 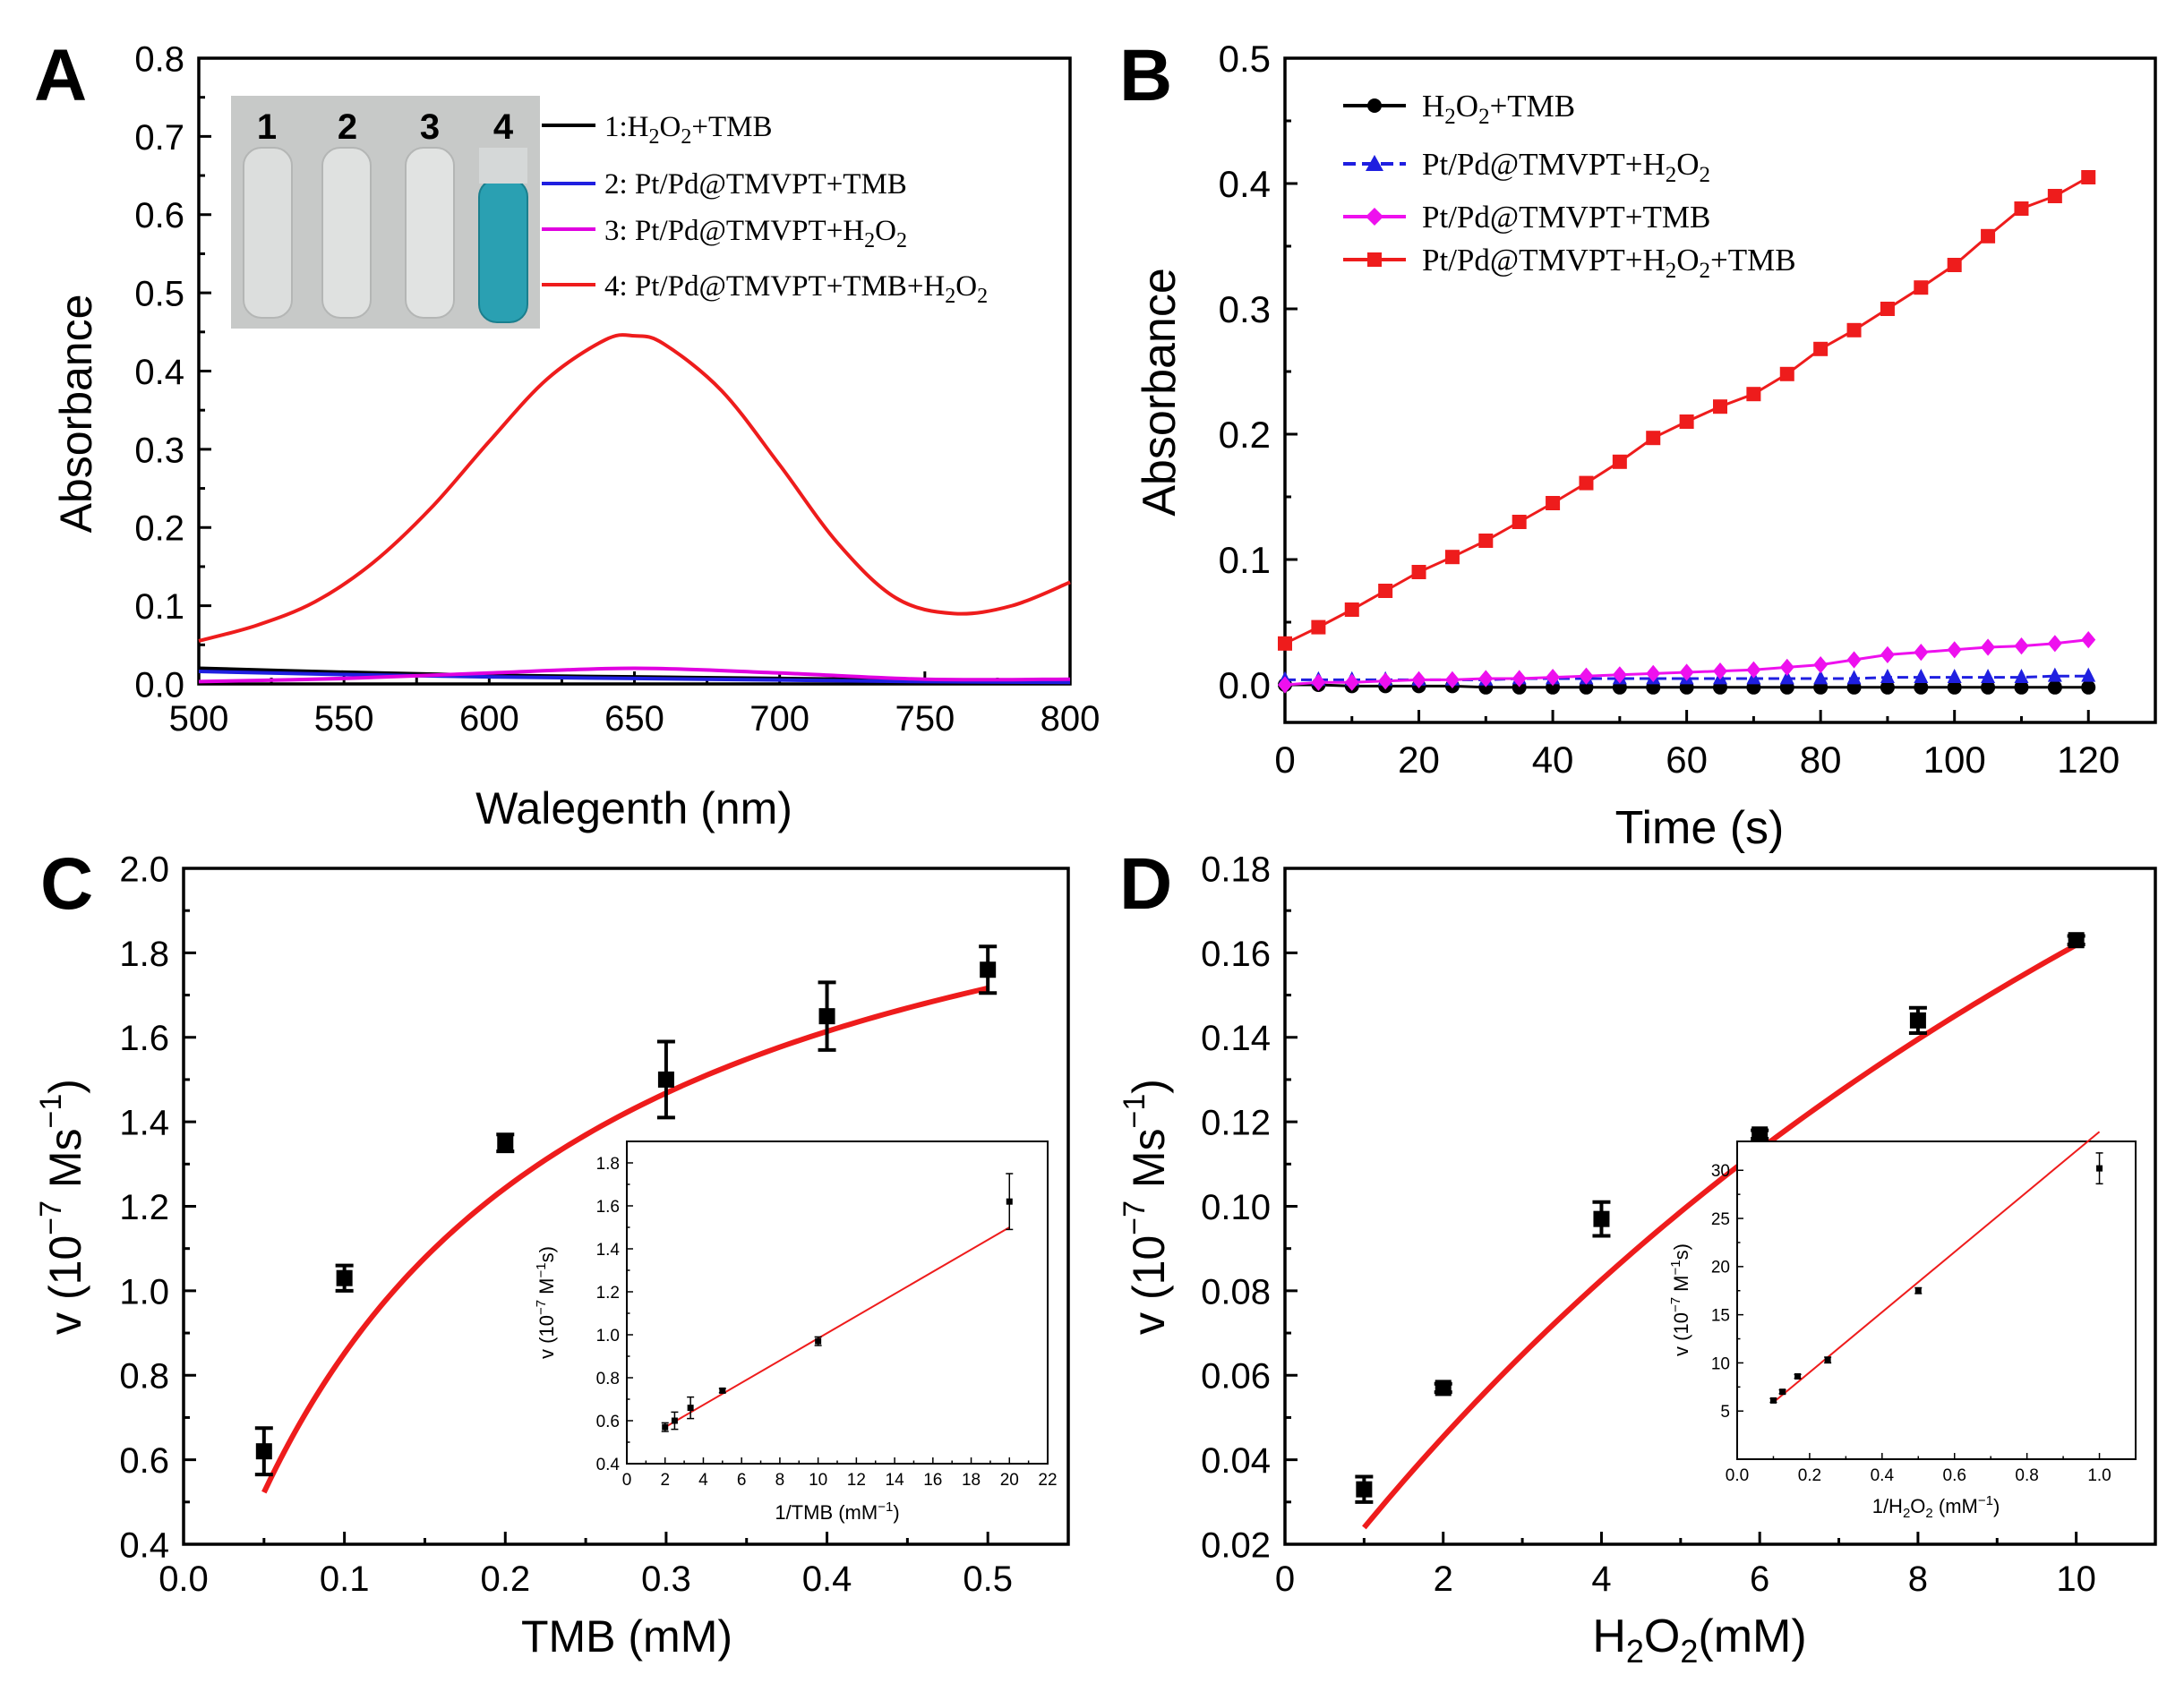 What do you see at coordinates (144, 1377) in the screenshot?
I see `panel-c-ytick-label: 0.8` at bounding box center [144, 1377].